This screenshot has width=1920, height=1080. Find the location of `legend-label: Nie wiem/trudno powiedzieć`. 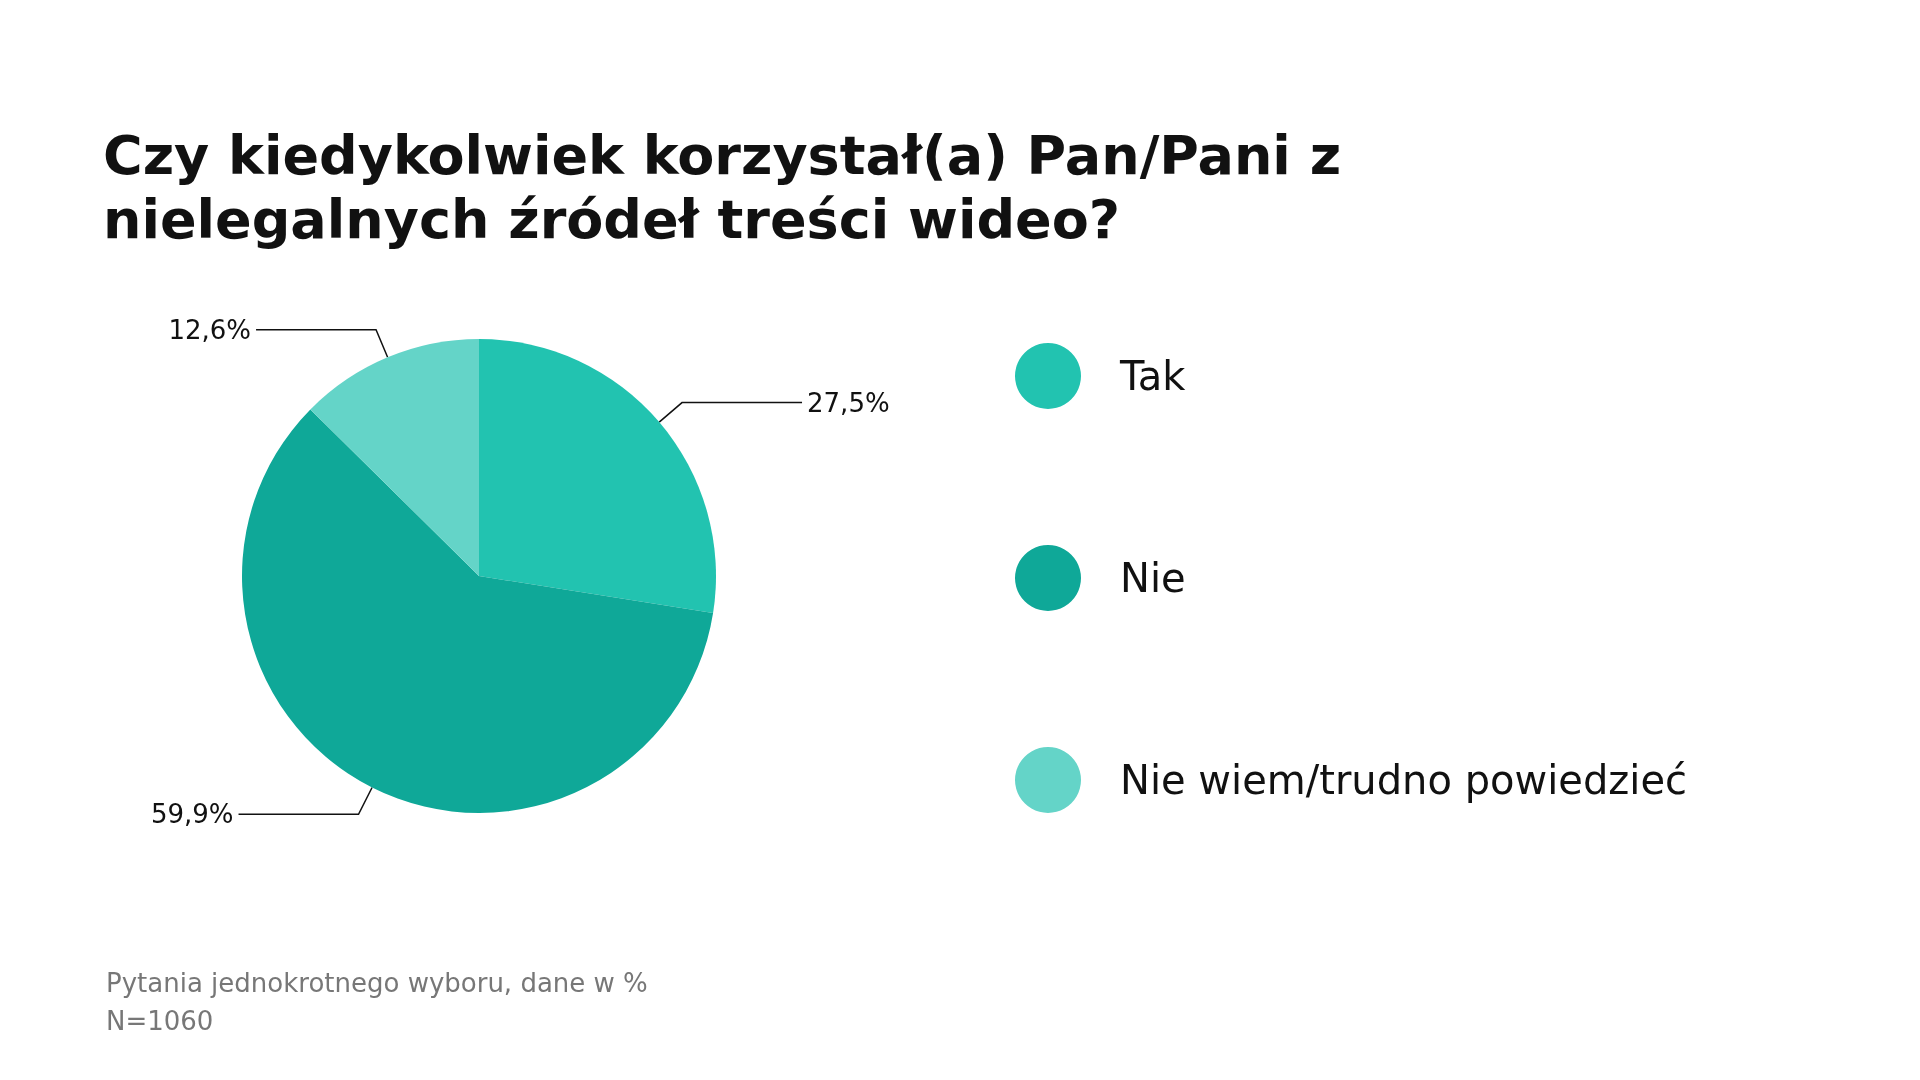

legend-label: Nie wiem/trudno powiedzieć is located at coordinates (1404, 780).